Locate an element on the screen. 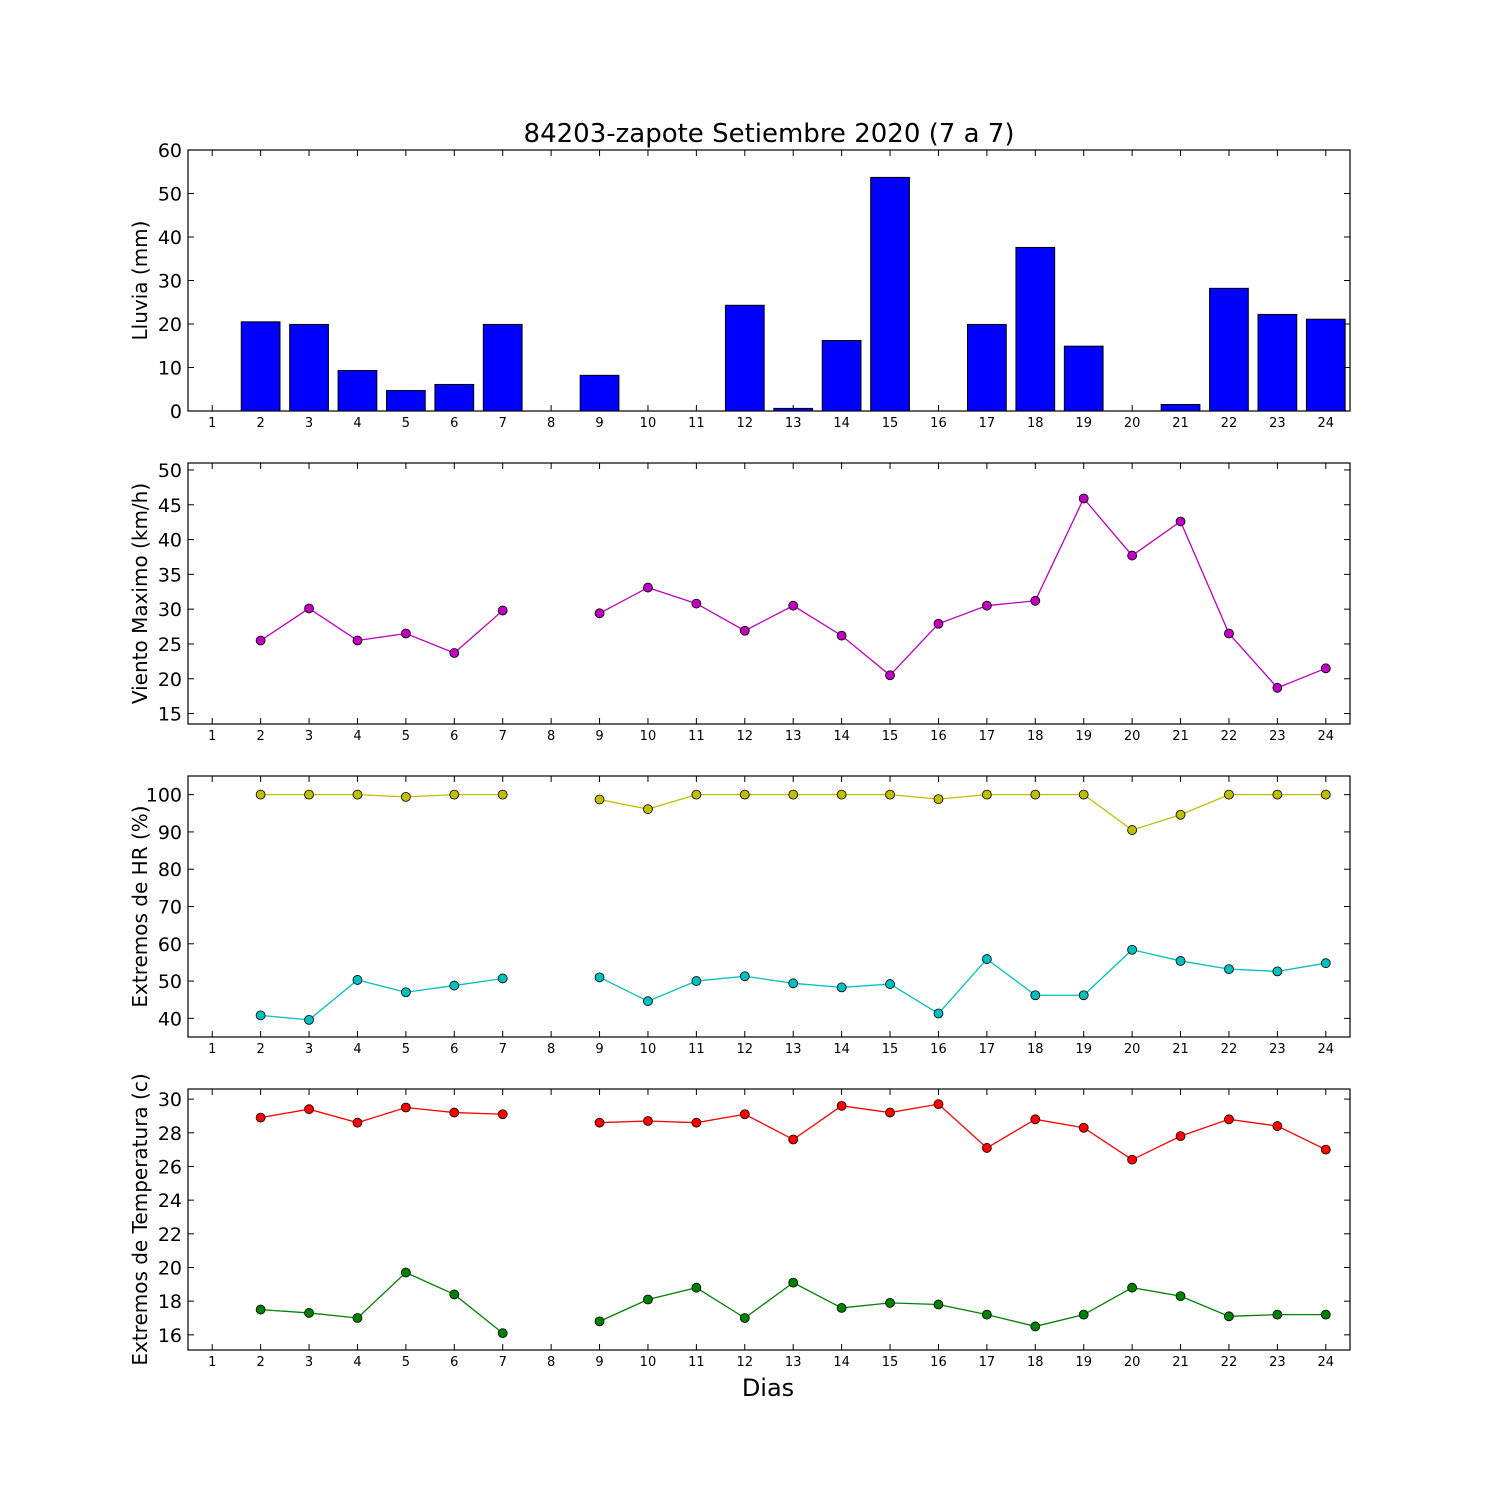 The height and width of the screenshot is (1500, 1500). x-tick-label: 12 is located at coordinates (745, 1049).